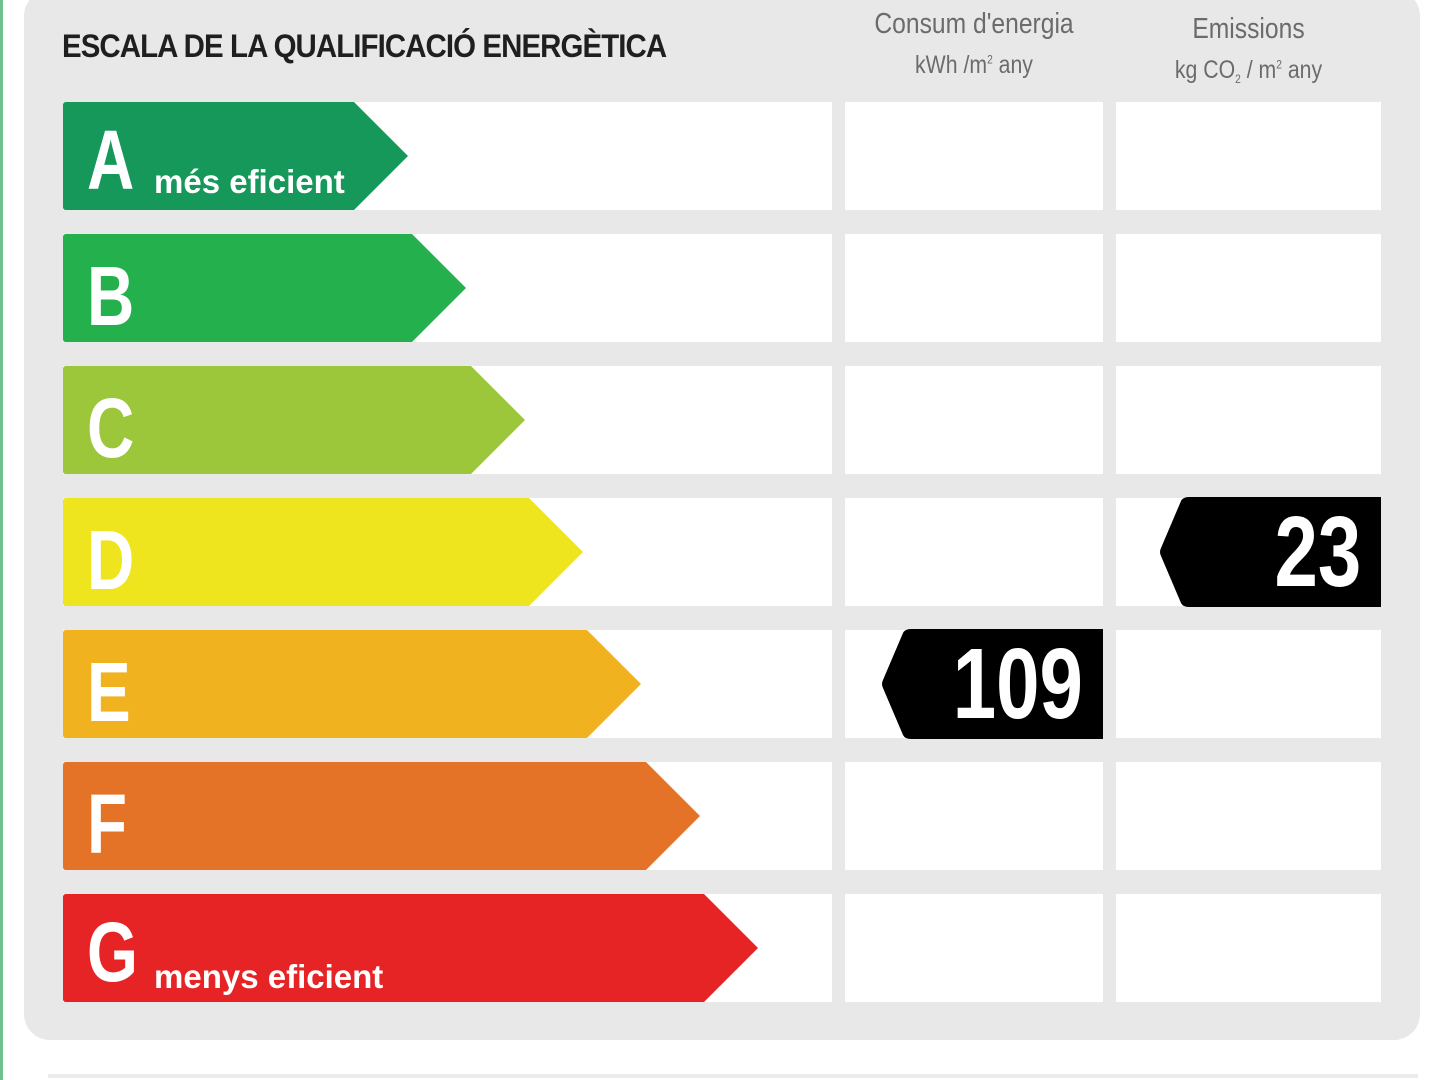 Image resolution: width=1440 pixels, height=1080 pixels. What do you see at coordinates (973, 44) in the screenshot?
I see `column-header-consum: Consum d'energia kWh /m2 any` at bounding box center [973, 44].